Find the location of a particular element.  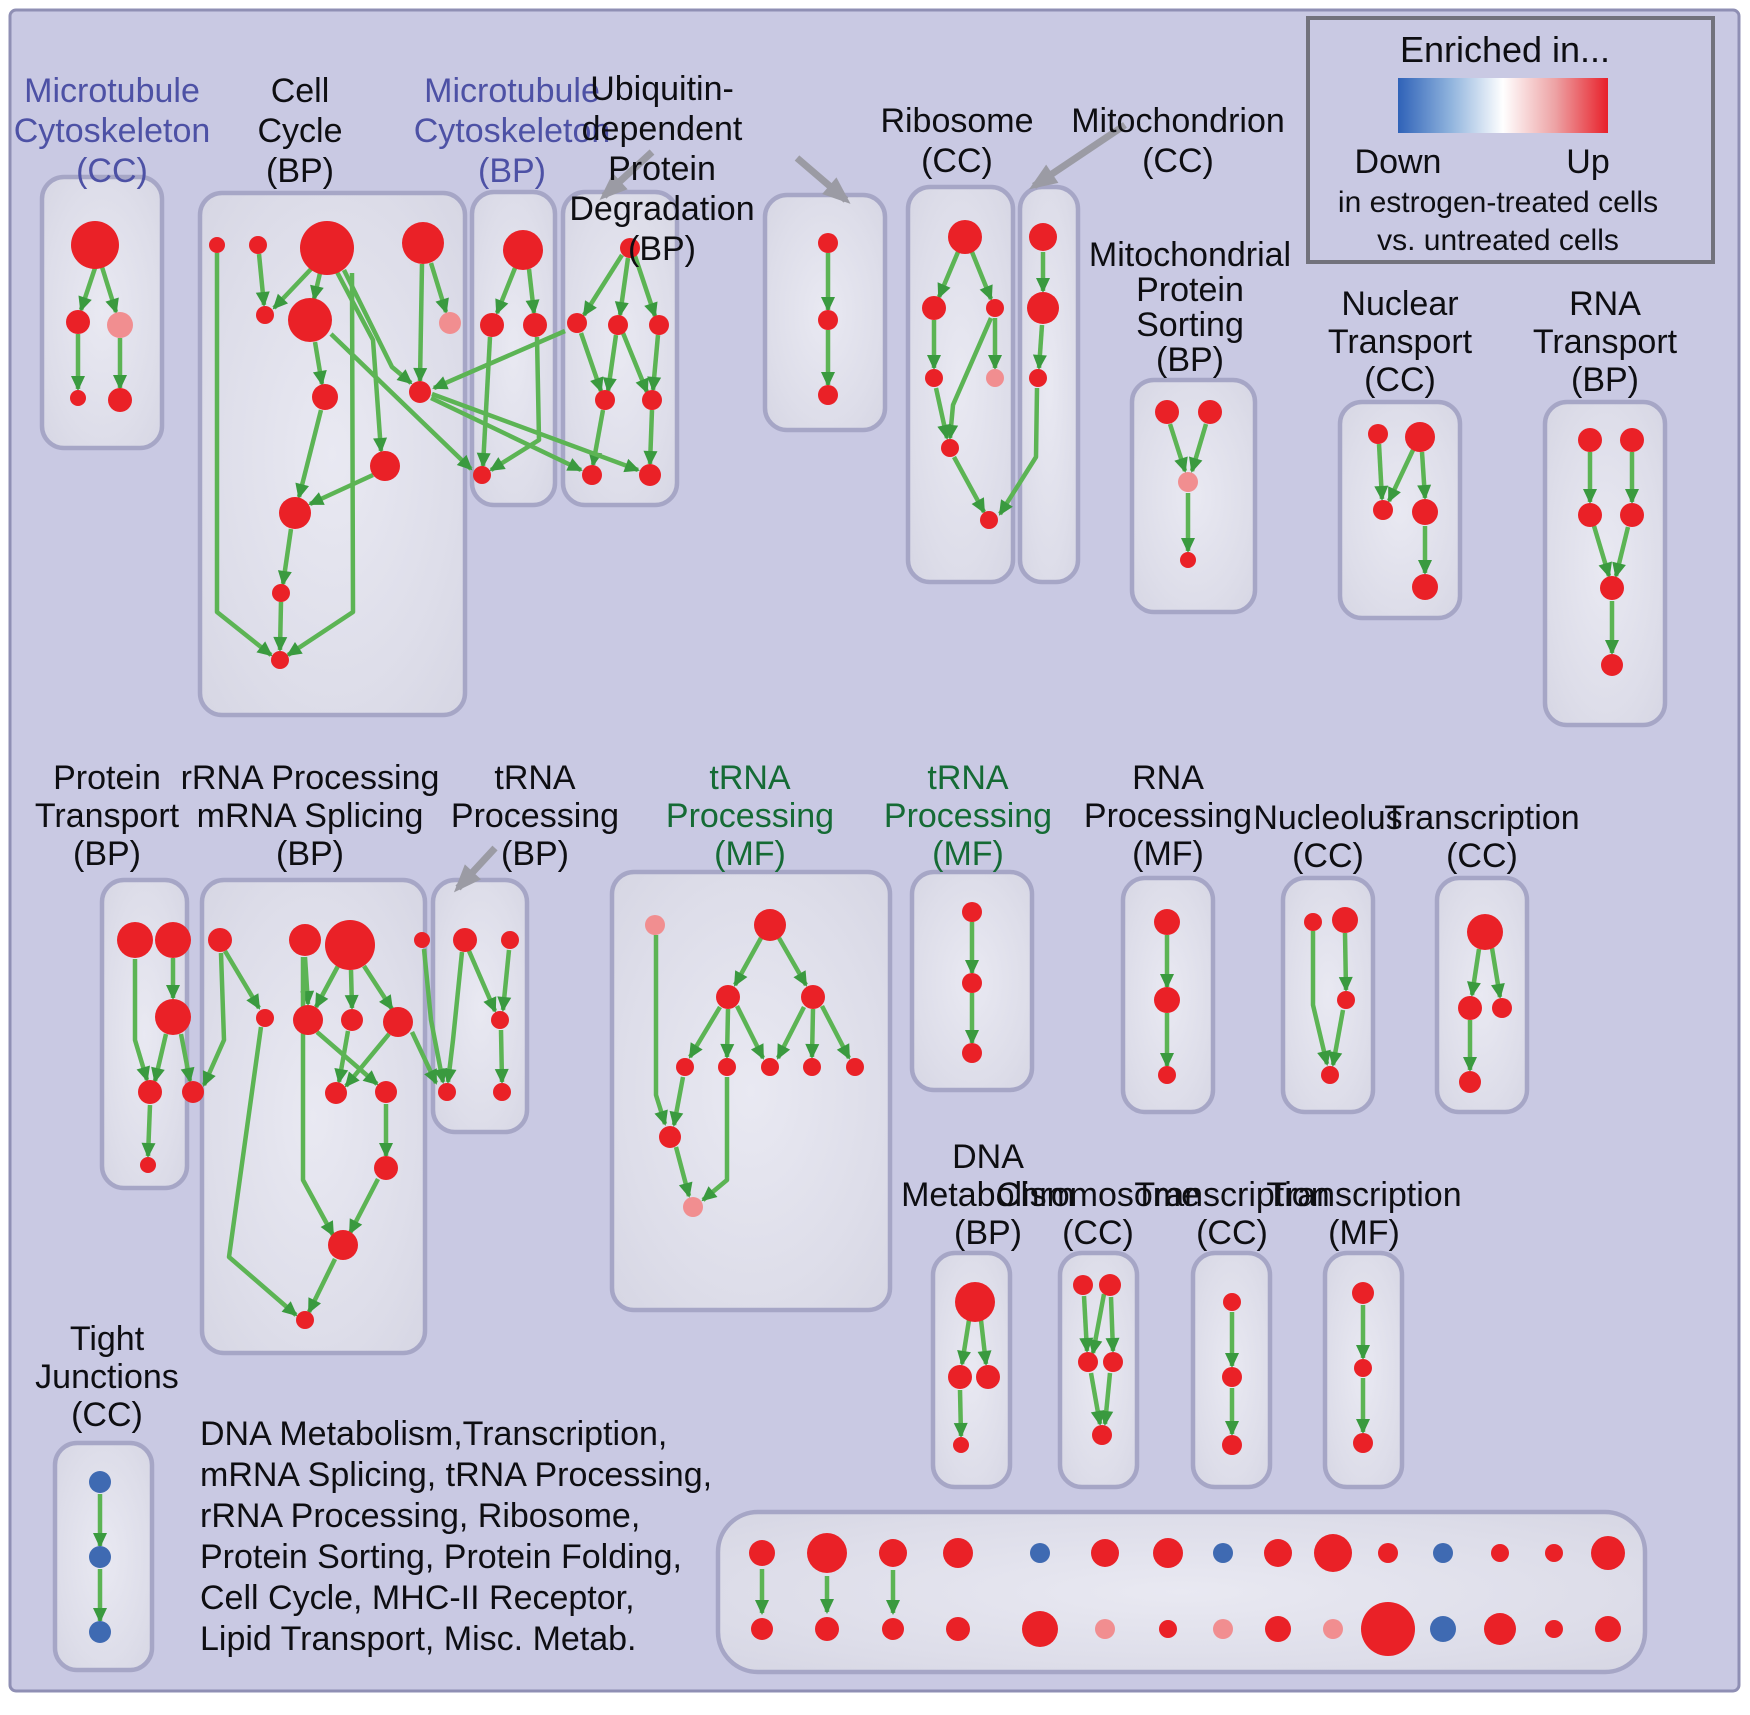

edge-arrow-rna-transport-bp is located at coordinates (1621, 552).